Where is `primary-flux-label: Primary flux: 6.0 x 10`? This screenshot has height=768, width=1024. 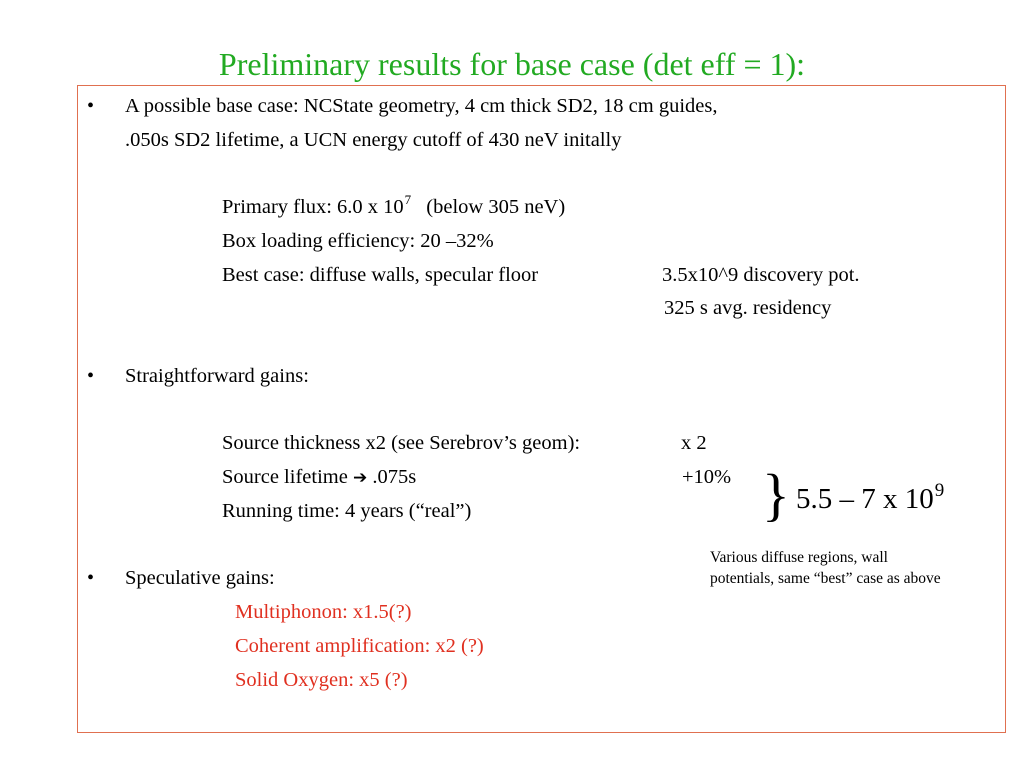
primary-flux-label: Primary flux: 6.0 x 10 is located at coordinates (313, 207).